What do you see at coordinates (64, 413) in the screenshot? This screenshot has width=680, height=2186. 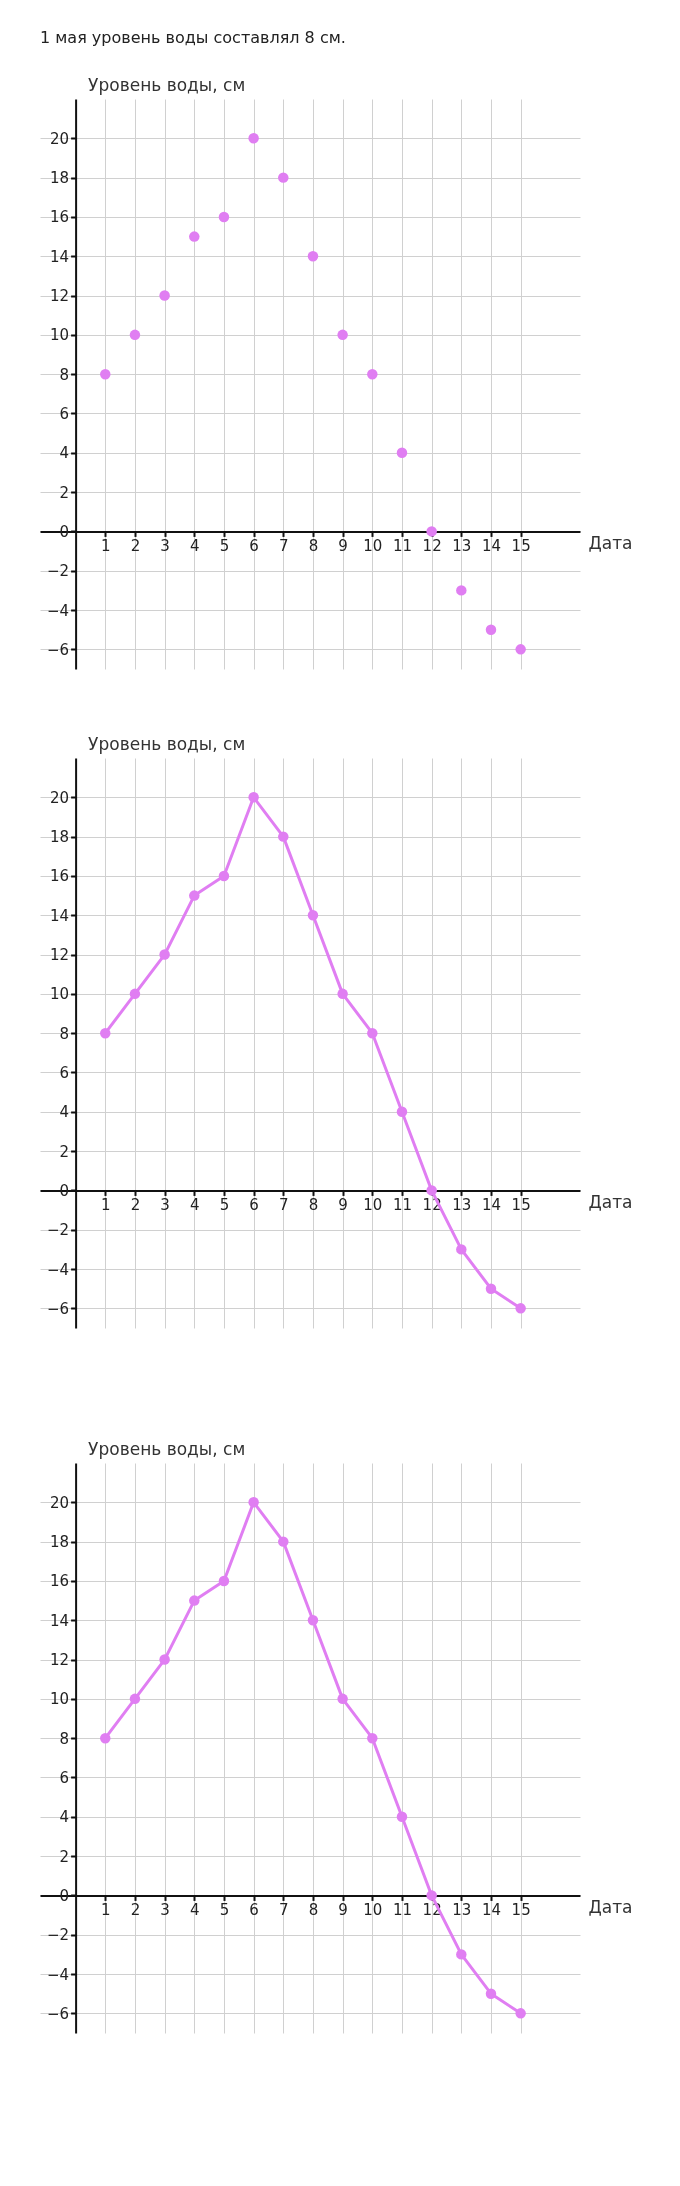 I see `y-tick-label: 6` at bounding box center [64, 413].